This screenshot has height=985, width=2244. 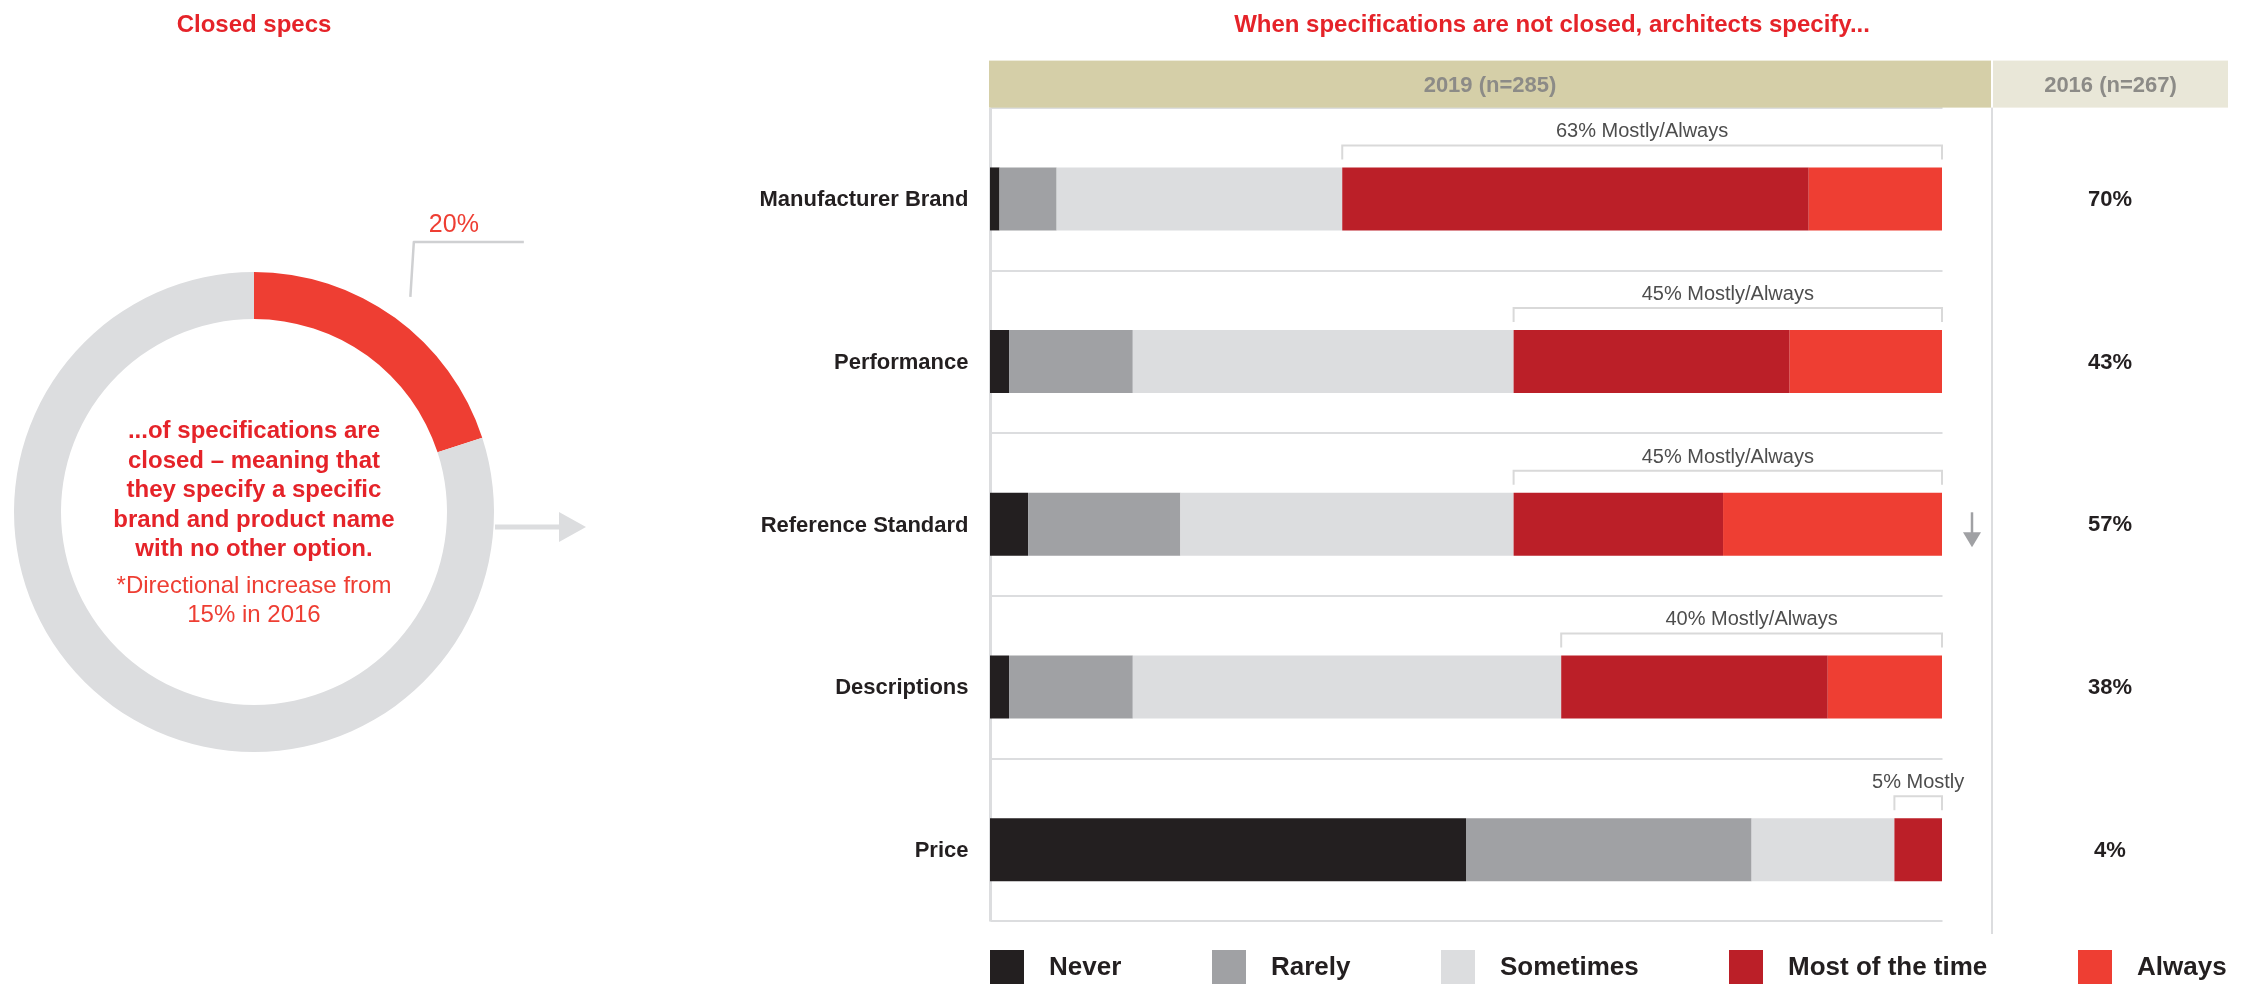 I want to click on legend-label: Rarely, so click(x=1311, y=966).